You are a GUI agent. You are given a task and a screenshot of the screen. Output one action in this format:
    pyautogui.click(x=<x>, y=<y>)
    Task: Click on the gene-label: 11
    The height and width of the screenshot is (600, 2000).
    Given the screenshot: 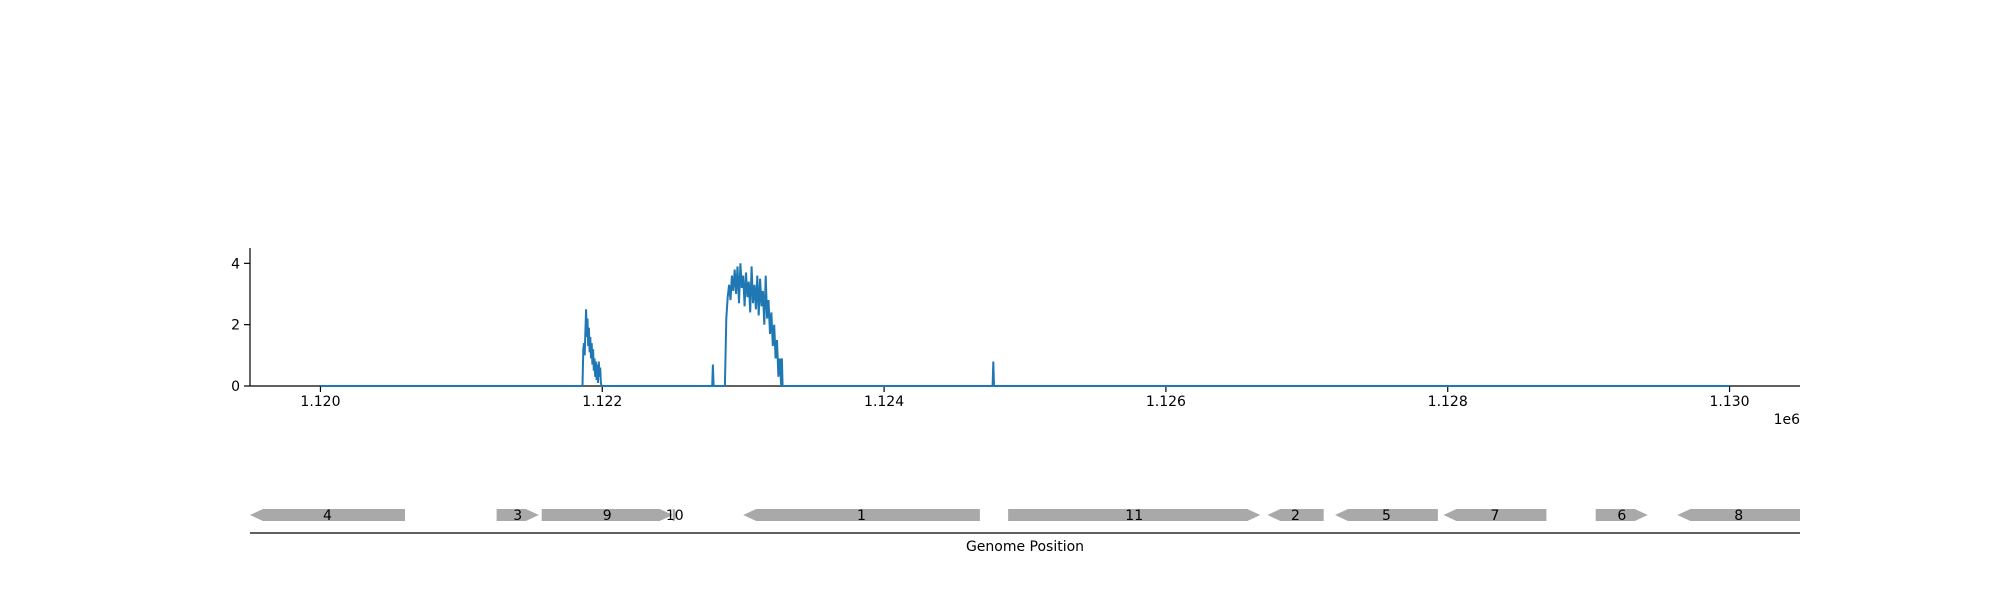 What is the action you would take?
    pyautogui.click(x=1134, y=516)
    